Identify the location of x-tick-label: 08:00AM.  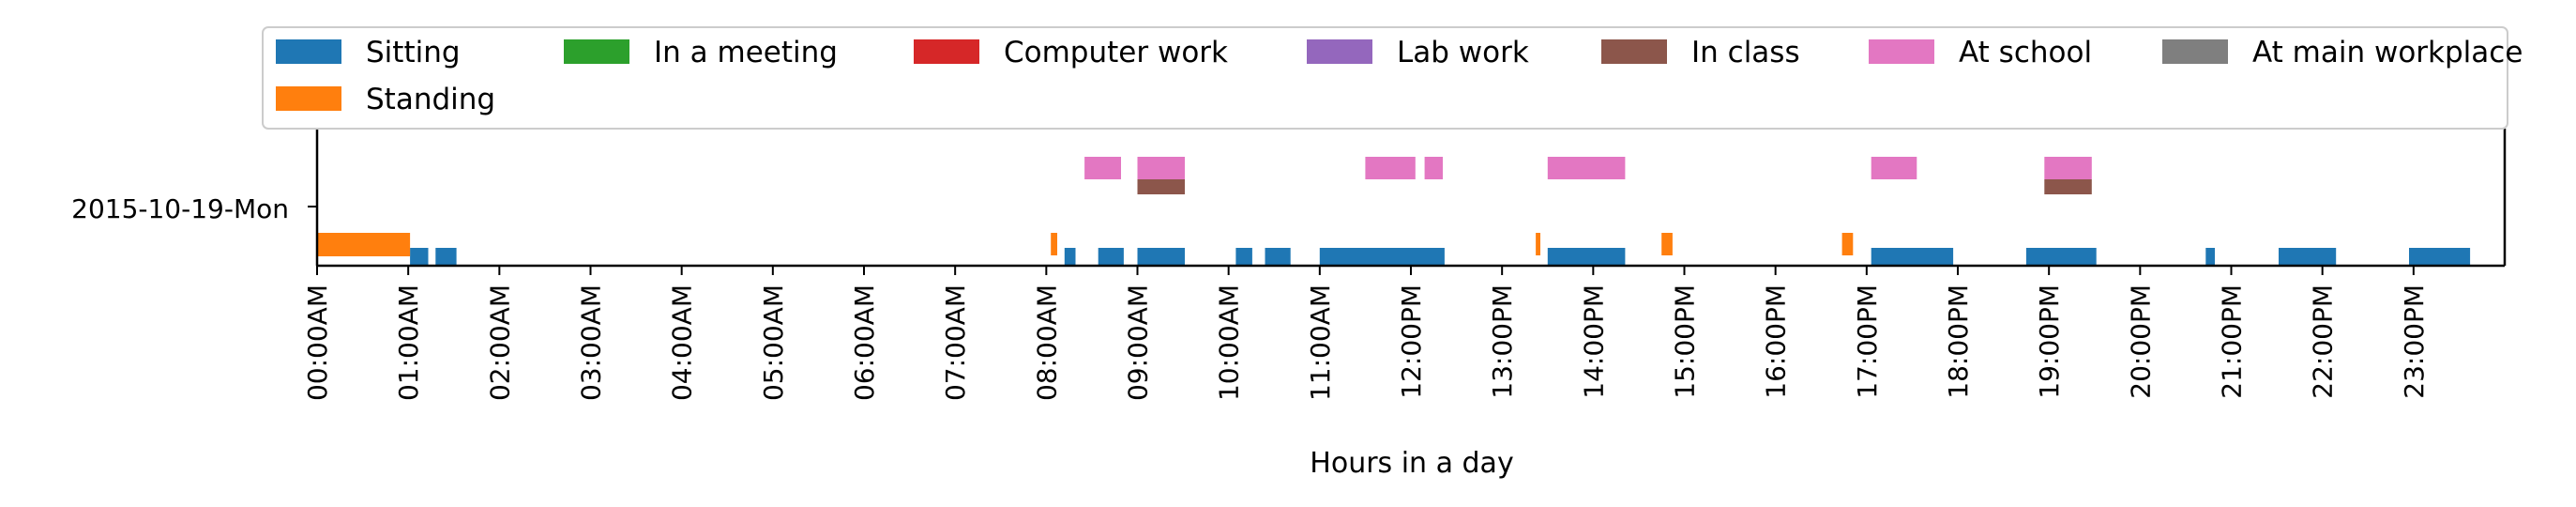
(1046, 343).